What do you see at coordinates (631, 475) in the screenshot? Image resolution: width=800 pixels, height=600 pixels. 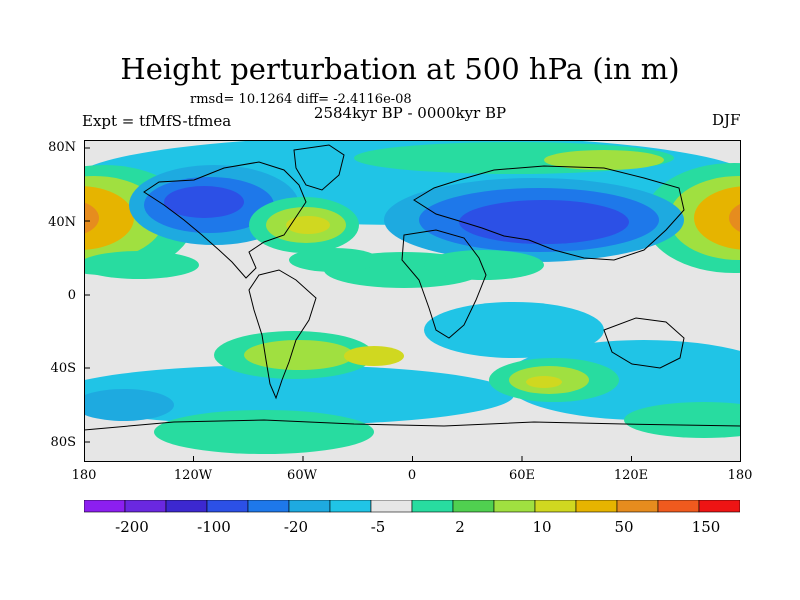 I see `lon-label-120e: 120E` at bounding box center [631, 475].